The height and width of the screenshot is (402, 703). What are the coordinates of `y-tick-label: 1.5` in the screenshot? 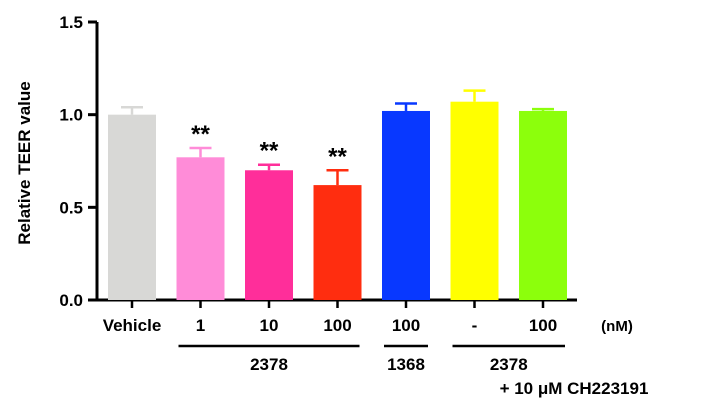 It's located at (71, 22).